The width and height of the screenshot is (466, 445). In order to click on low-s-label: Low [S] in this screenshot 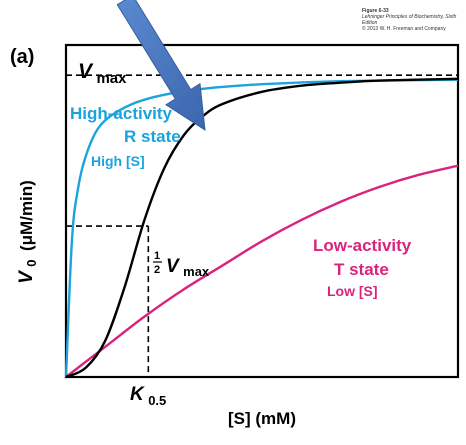, I will do `click(352, 291)`.